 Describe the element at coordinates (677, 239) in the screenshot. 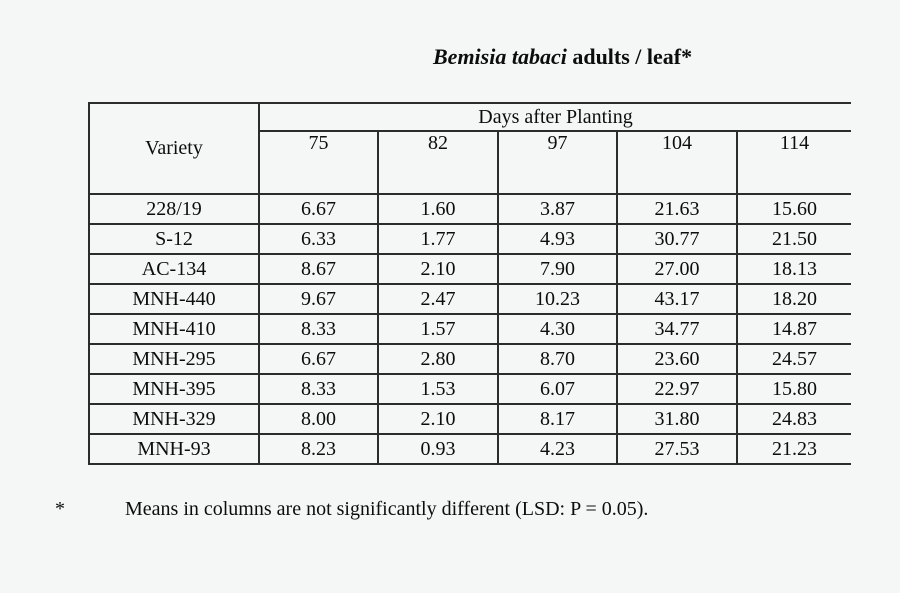

I see `value-cell: 30.77` at that location.